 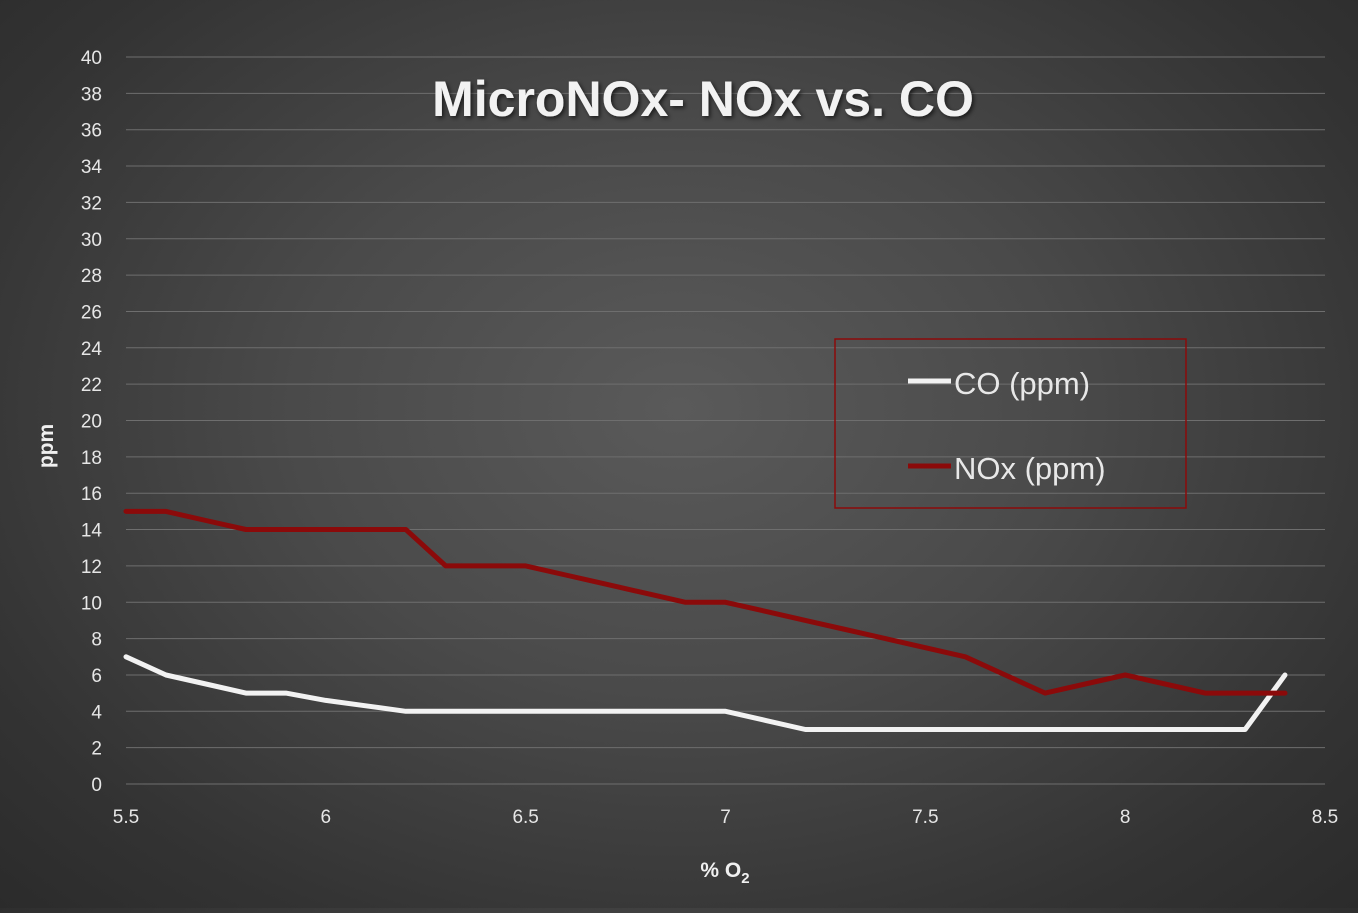 I want to click on y-tick-label: 18, so click(x=91, y=458).